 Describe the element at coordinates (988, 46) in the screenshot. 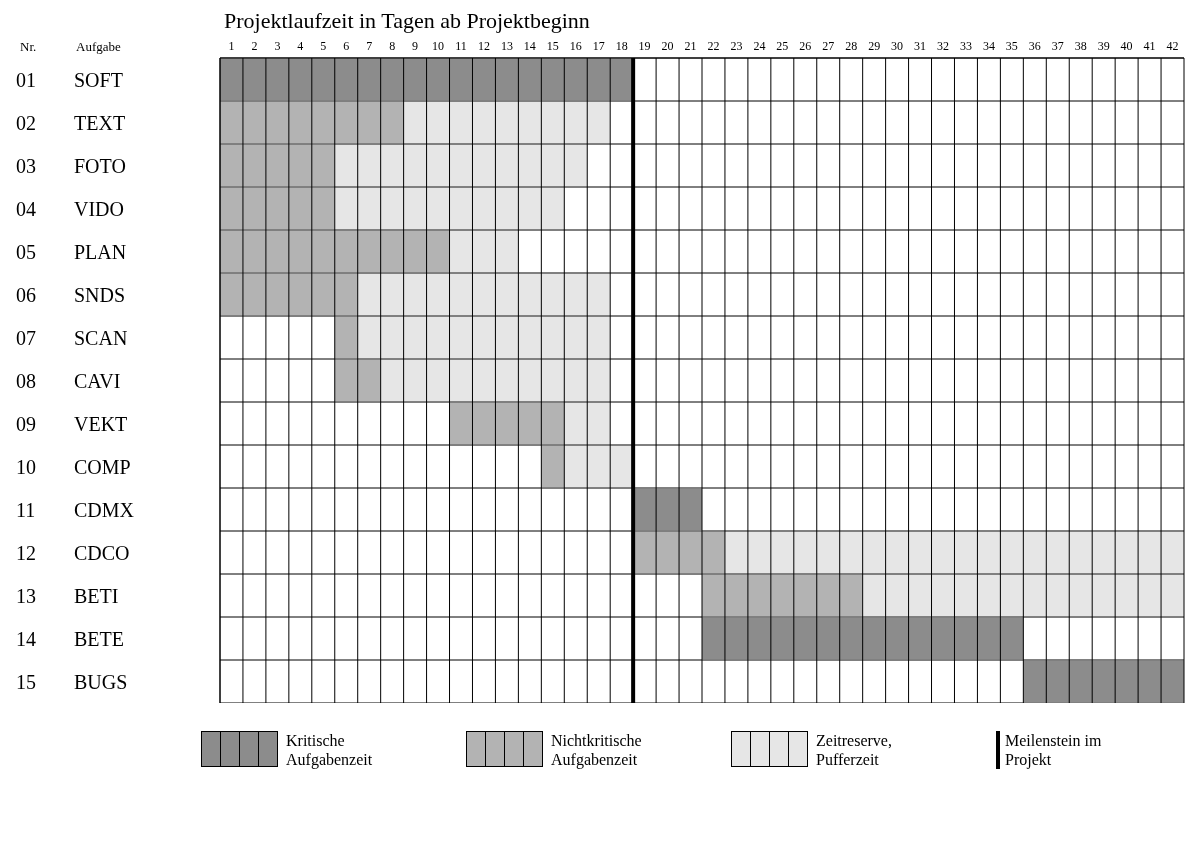

I see `x-tick-label: 34` at that location.